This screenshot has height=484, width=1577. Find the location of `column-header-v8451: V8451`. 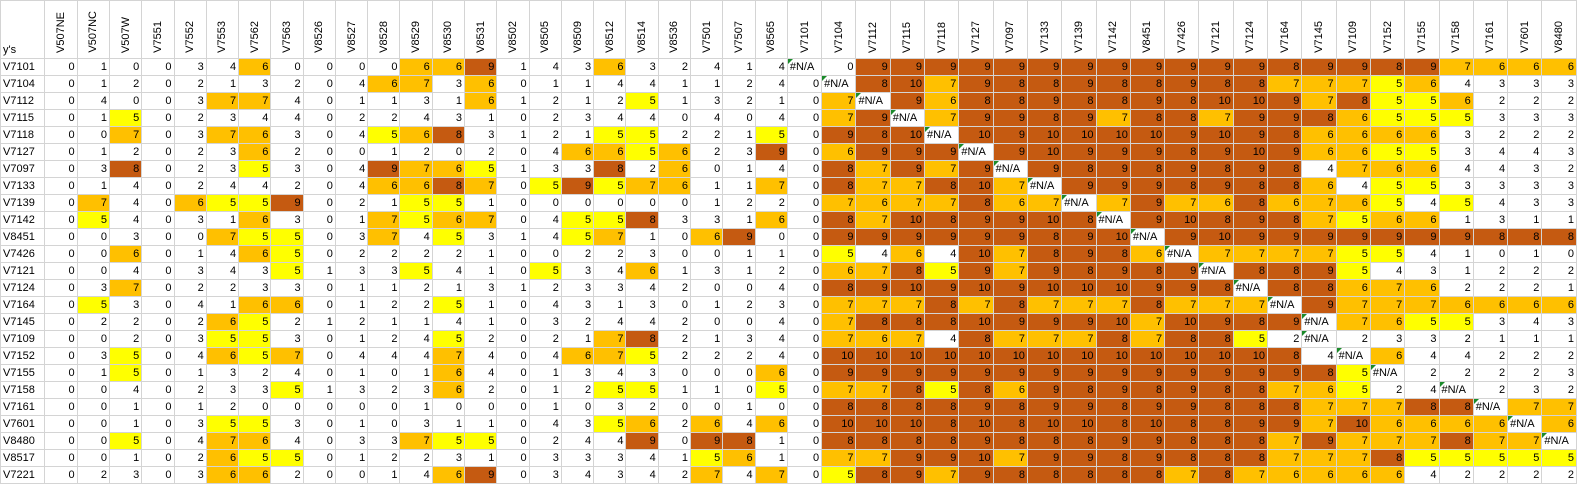

column-header-v8451: V8451 is located at coordinates (1147, 29).